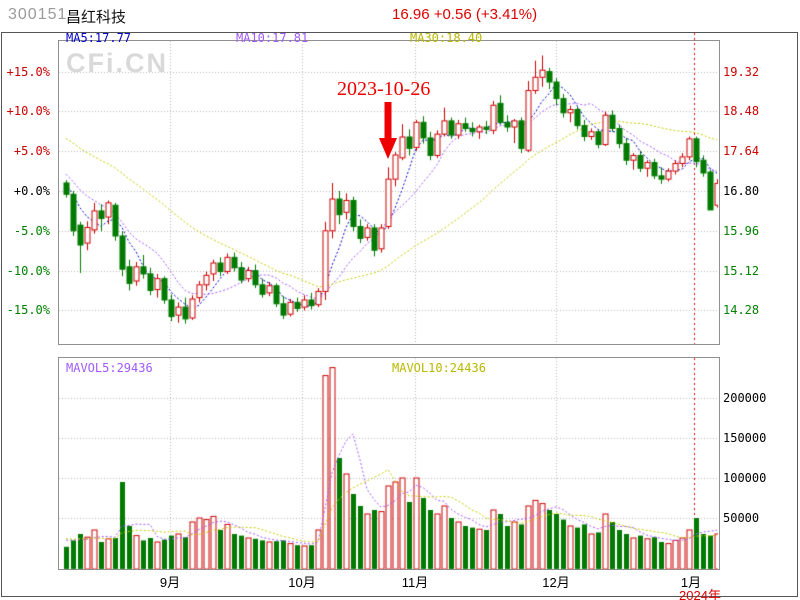 The width and height of the screenshot is (800, 600). What do you see at coordinates (741, 310) in the screenshot?
I see `right-axis-price-tick: 14.28` at bounding box center [741, 310].